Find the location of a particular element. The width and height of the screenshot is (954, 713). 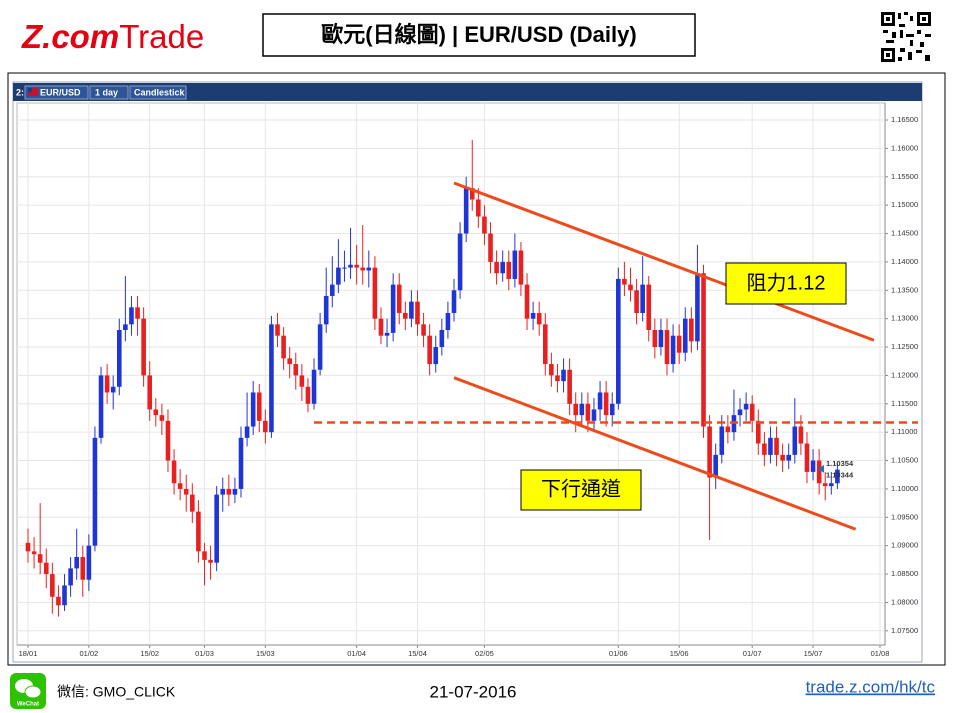

x-tick-label: 18/01 is located at coordinates (28, 653).